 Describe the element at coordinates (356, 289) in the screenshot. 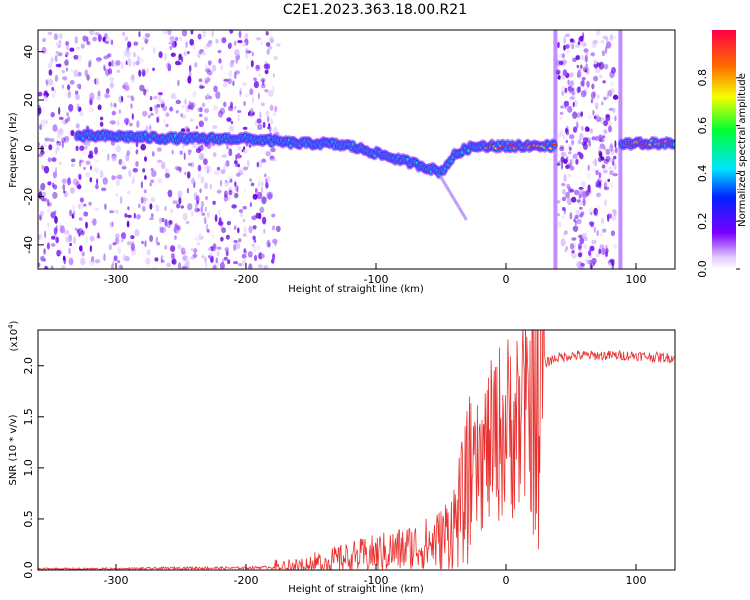

I see `x-axis-label-top: Height of straight line (km)` at that location.